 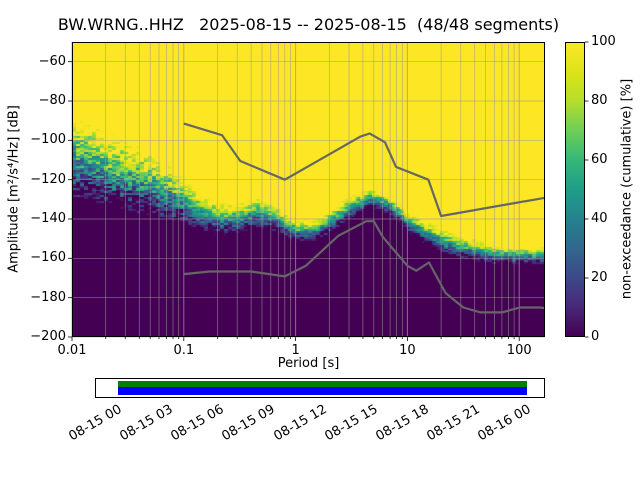 What do you see at coordinates (184, 350) in the screenshot?
I see `x-tick-label: 0.1` at bounding box center [184, 350].